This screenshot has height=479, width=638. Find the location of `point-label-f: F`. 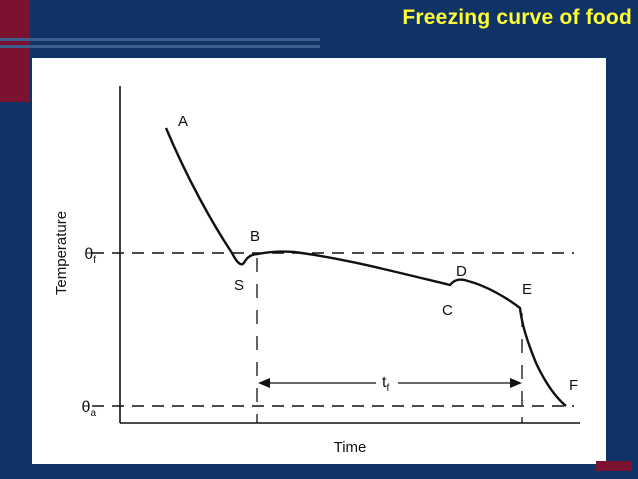

point-label-f: F is located at coordinates (573, 385).